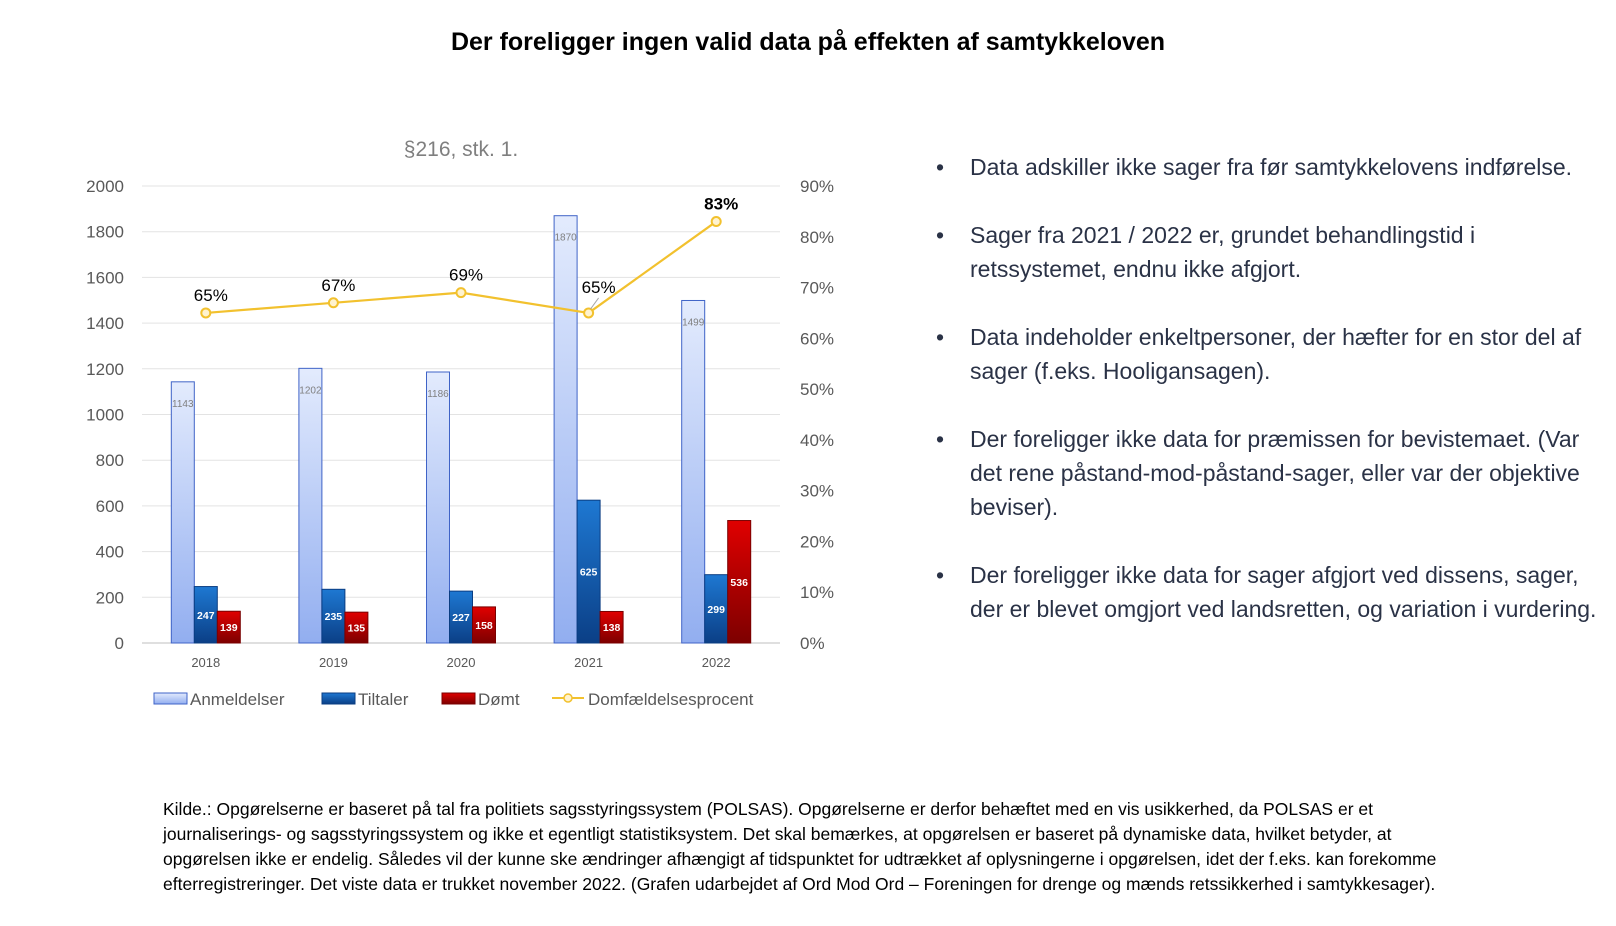  Describe the element at coordinates (110, 597) in the screenshot. I see `y-left-tick-label: 200` at that location.